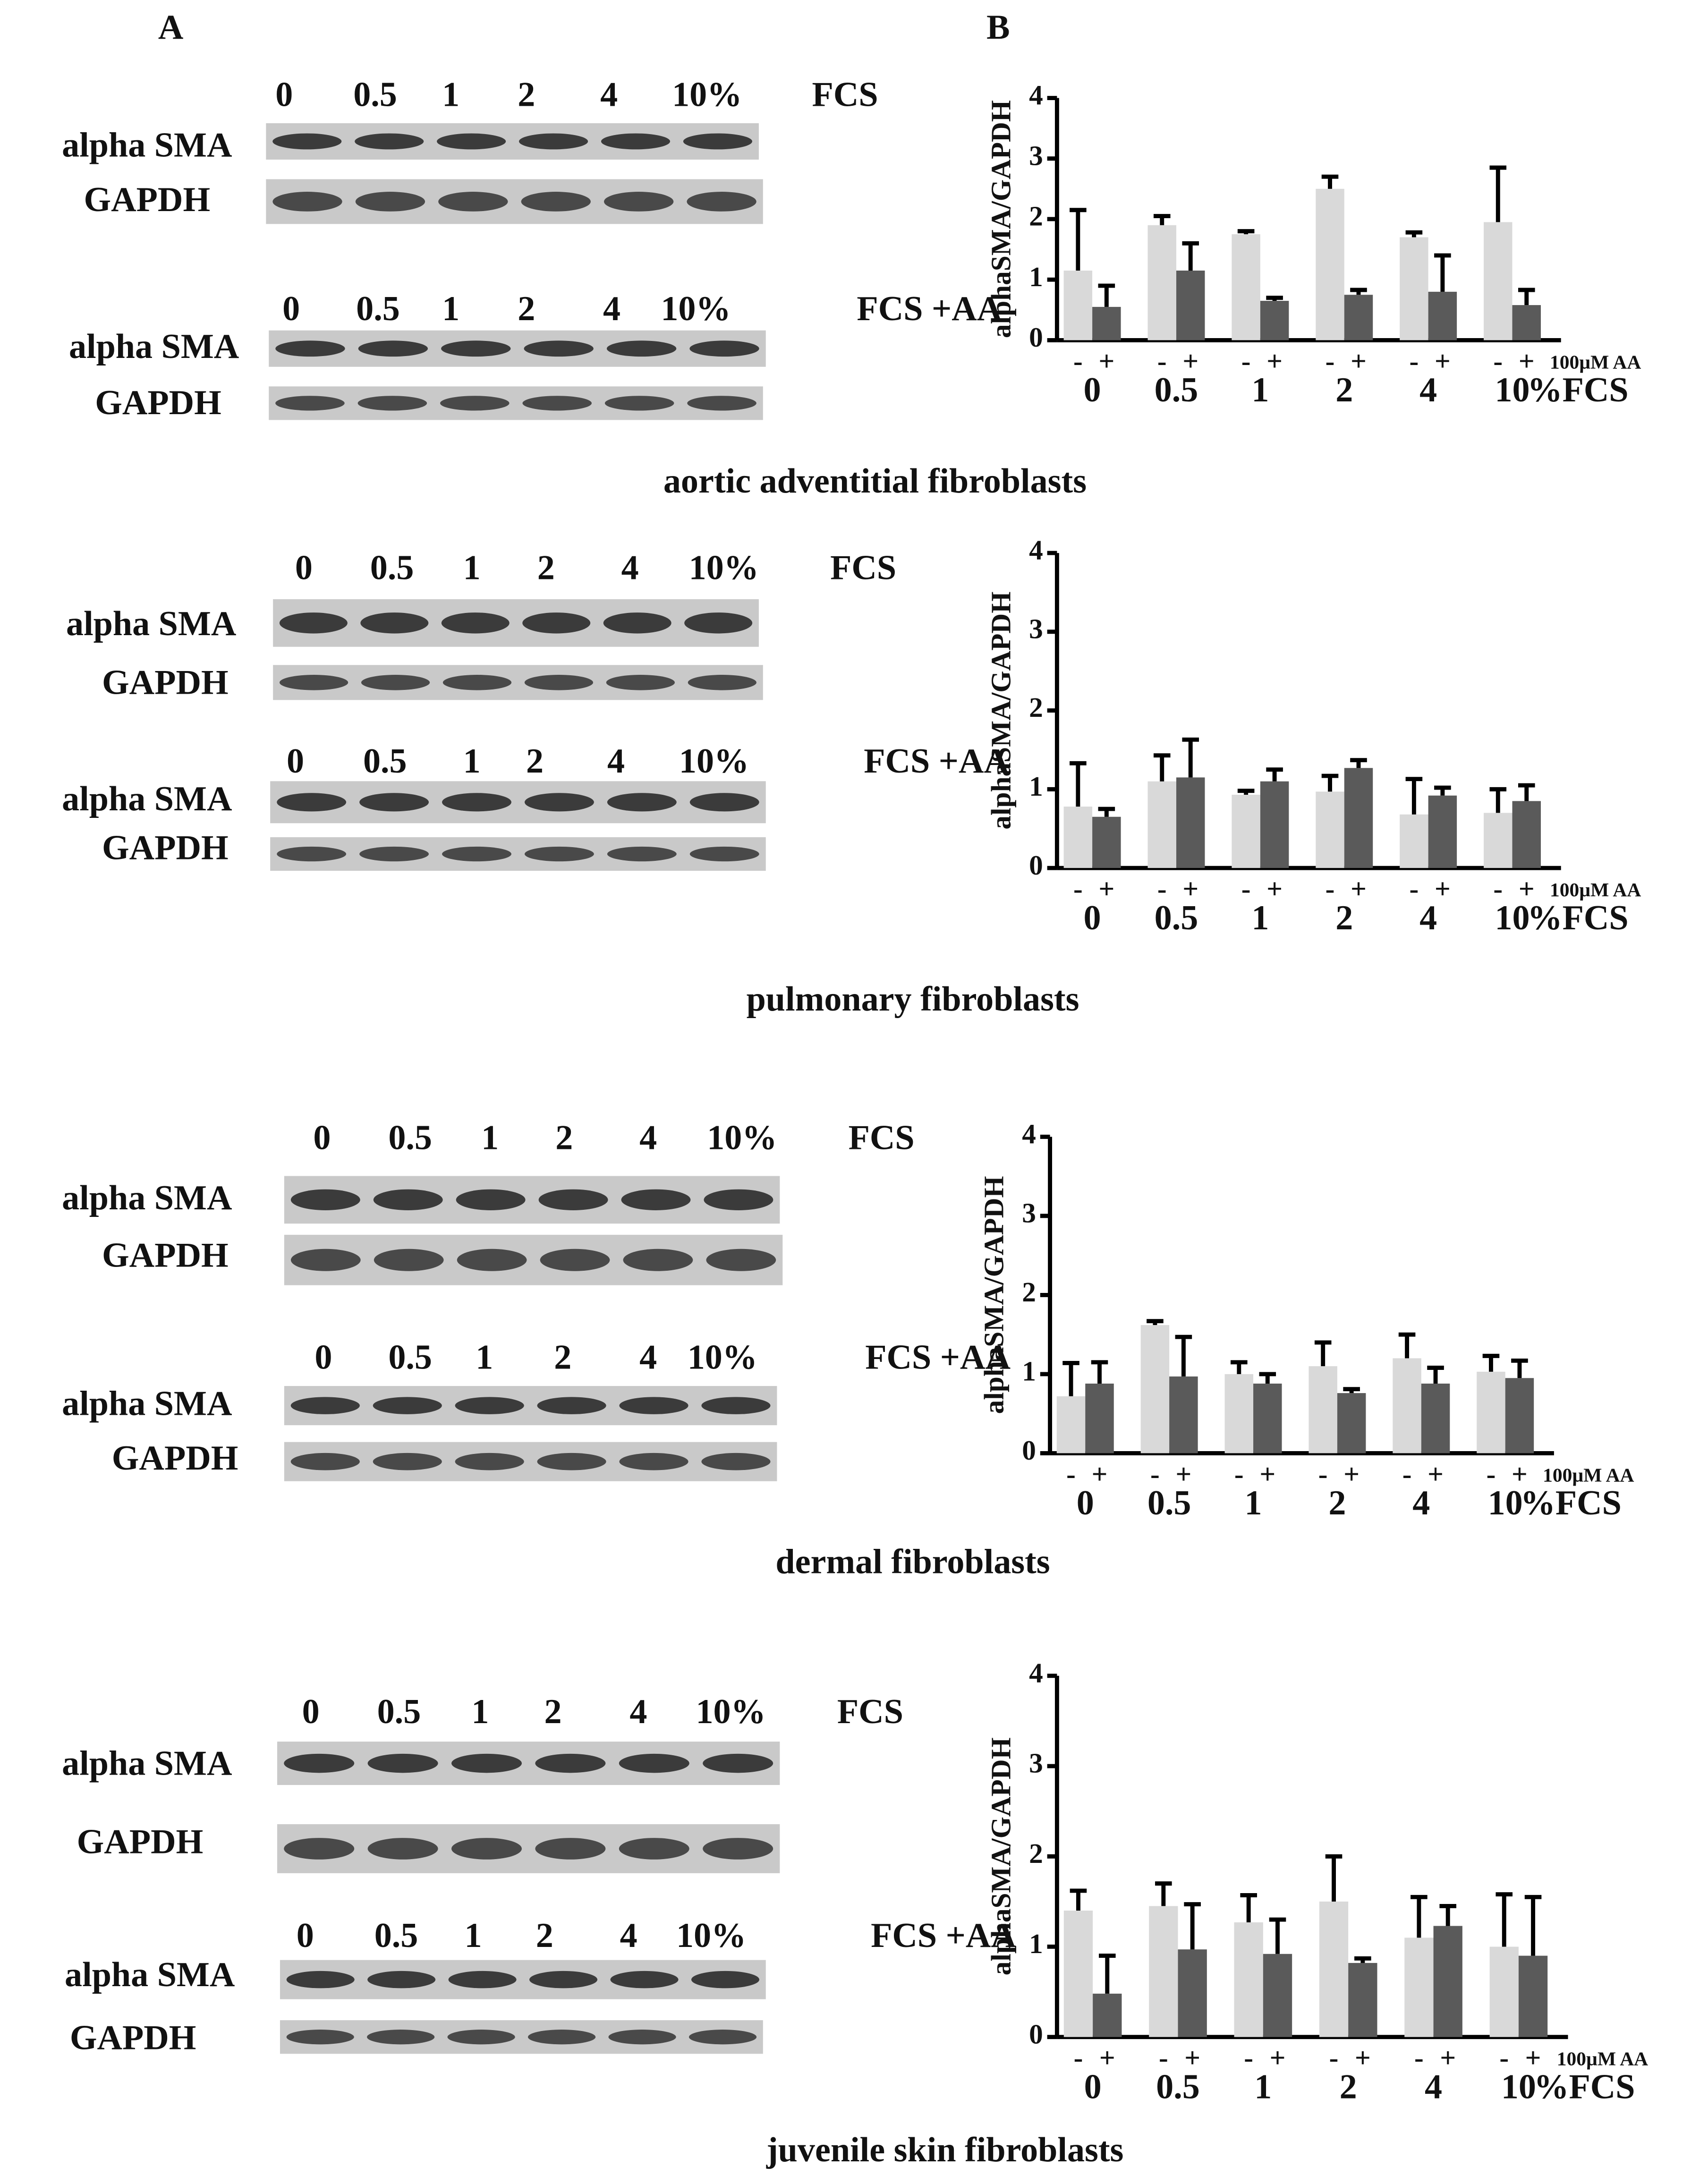  What do you see at coordinates (1428, 918) in the screenshot?
I see `x-tick-label: 4` at bounding box center [1428, 918].